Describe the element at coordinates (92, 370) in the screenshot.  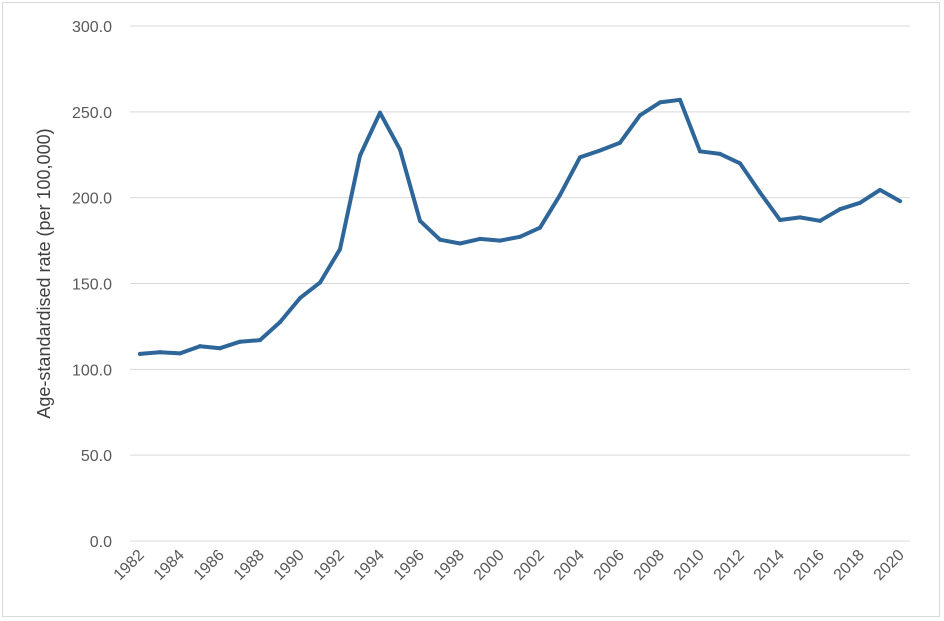
I see `y-tick-label: 100.0` at that location.